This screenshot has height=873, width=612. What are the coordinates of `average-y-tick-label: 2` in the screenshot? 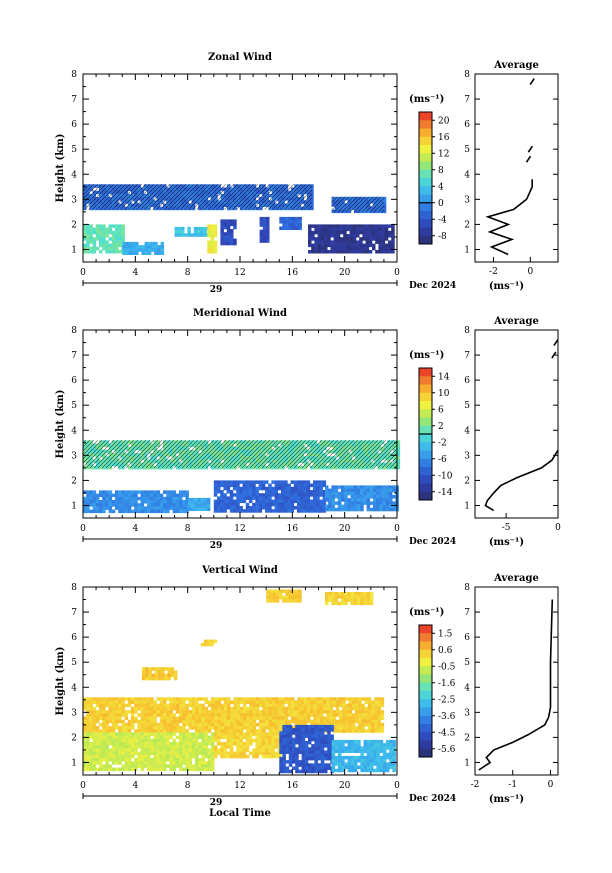 It's located at (467, 481).